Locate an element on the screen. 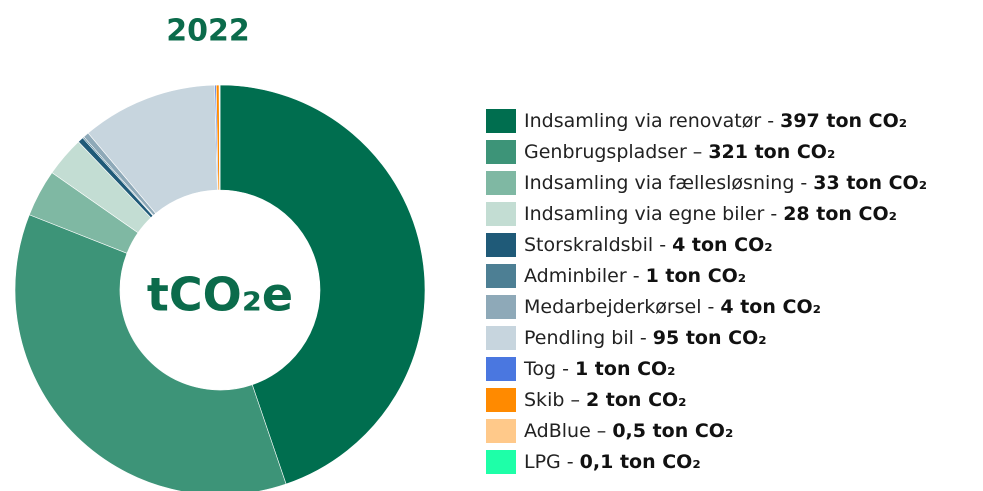 The height and width of the screenshot is (491, 983). legend-entry: Adminbiler - 1 ton CO₂ is located at coordinates (635, 276).